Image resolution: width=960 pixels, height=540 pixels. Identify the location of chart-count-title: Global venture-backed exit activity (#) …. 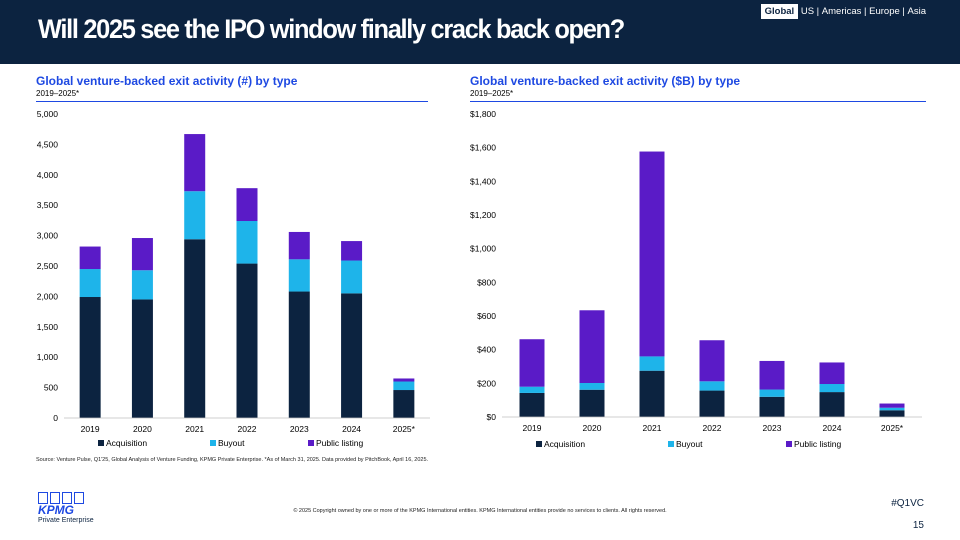
(167, 81).